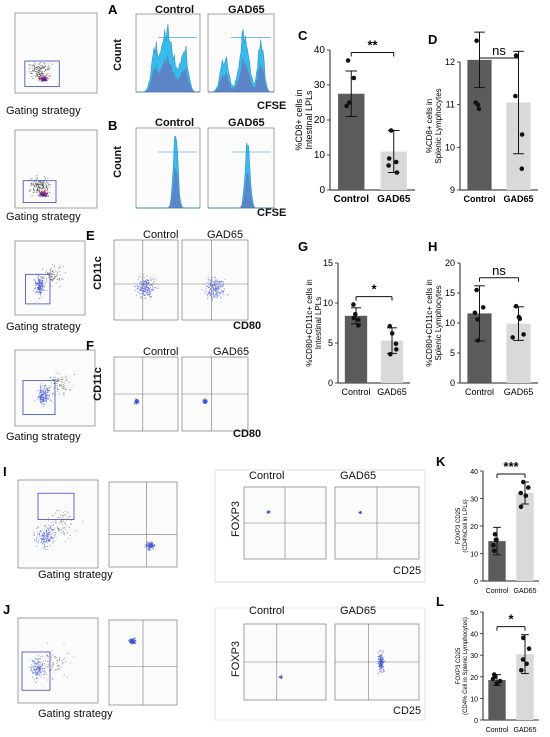  I want to click on panel-b-count-label: Count, so click(118, 162).